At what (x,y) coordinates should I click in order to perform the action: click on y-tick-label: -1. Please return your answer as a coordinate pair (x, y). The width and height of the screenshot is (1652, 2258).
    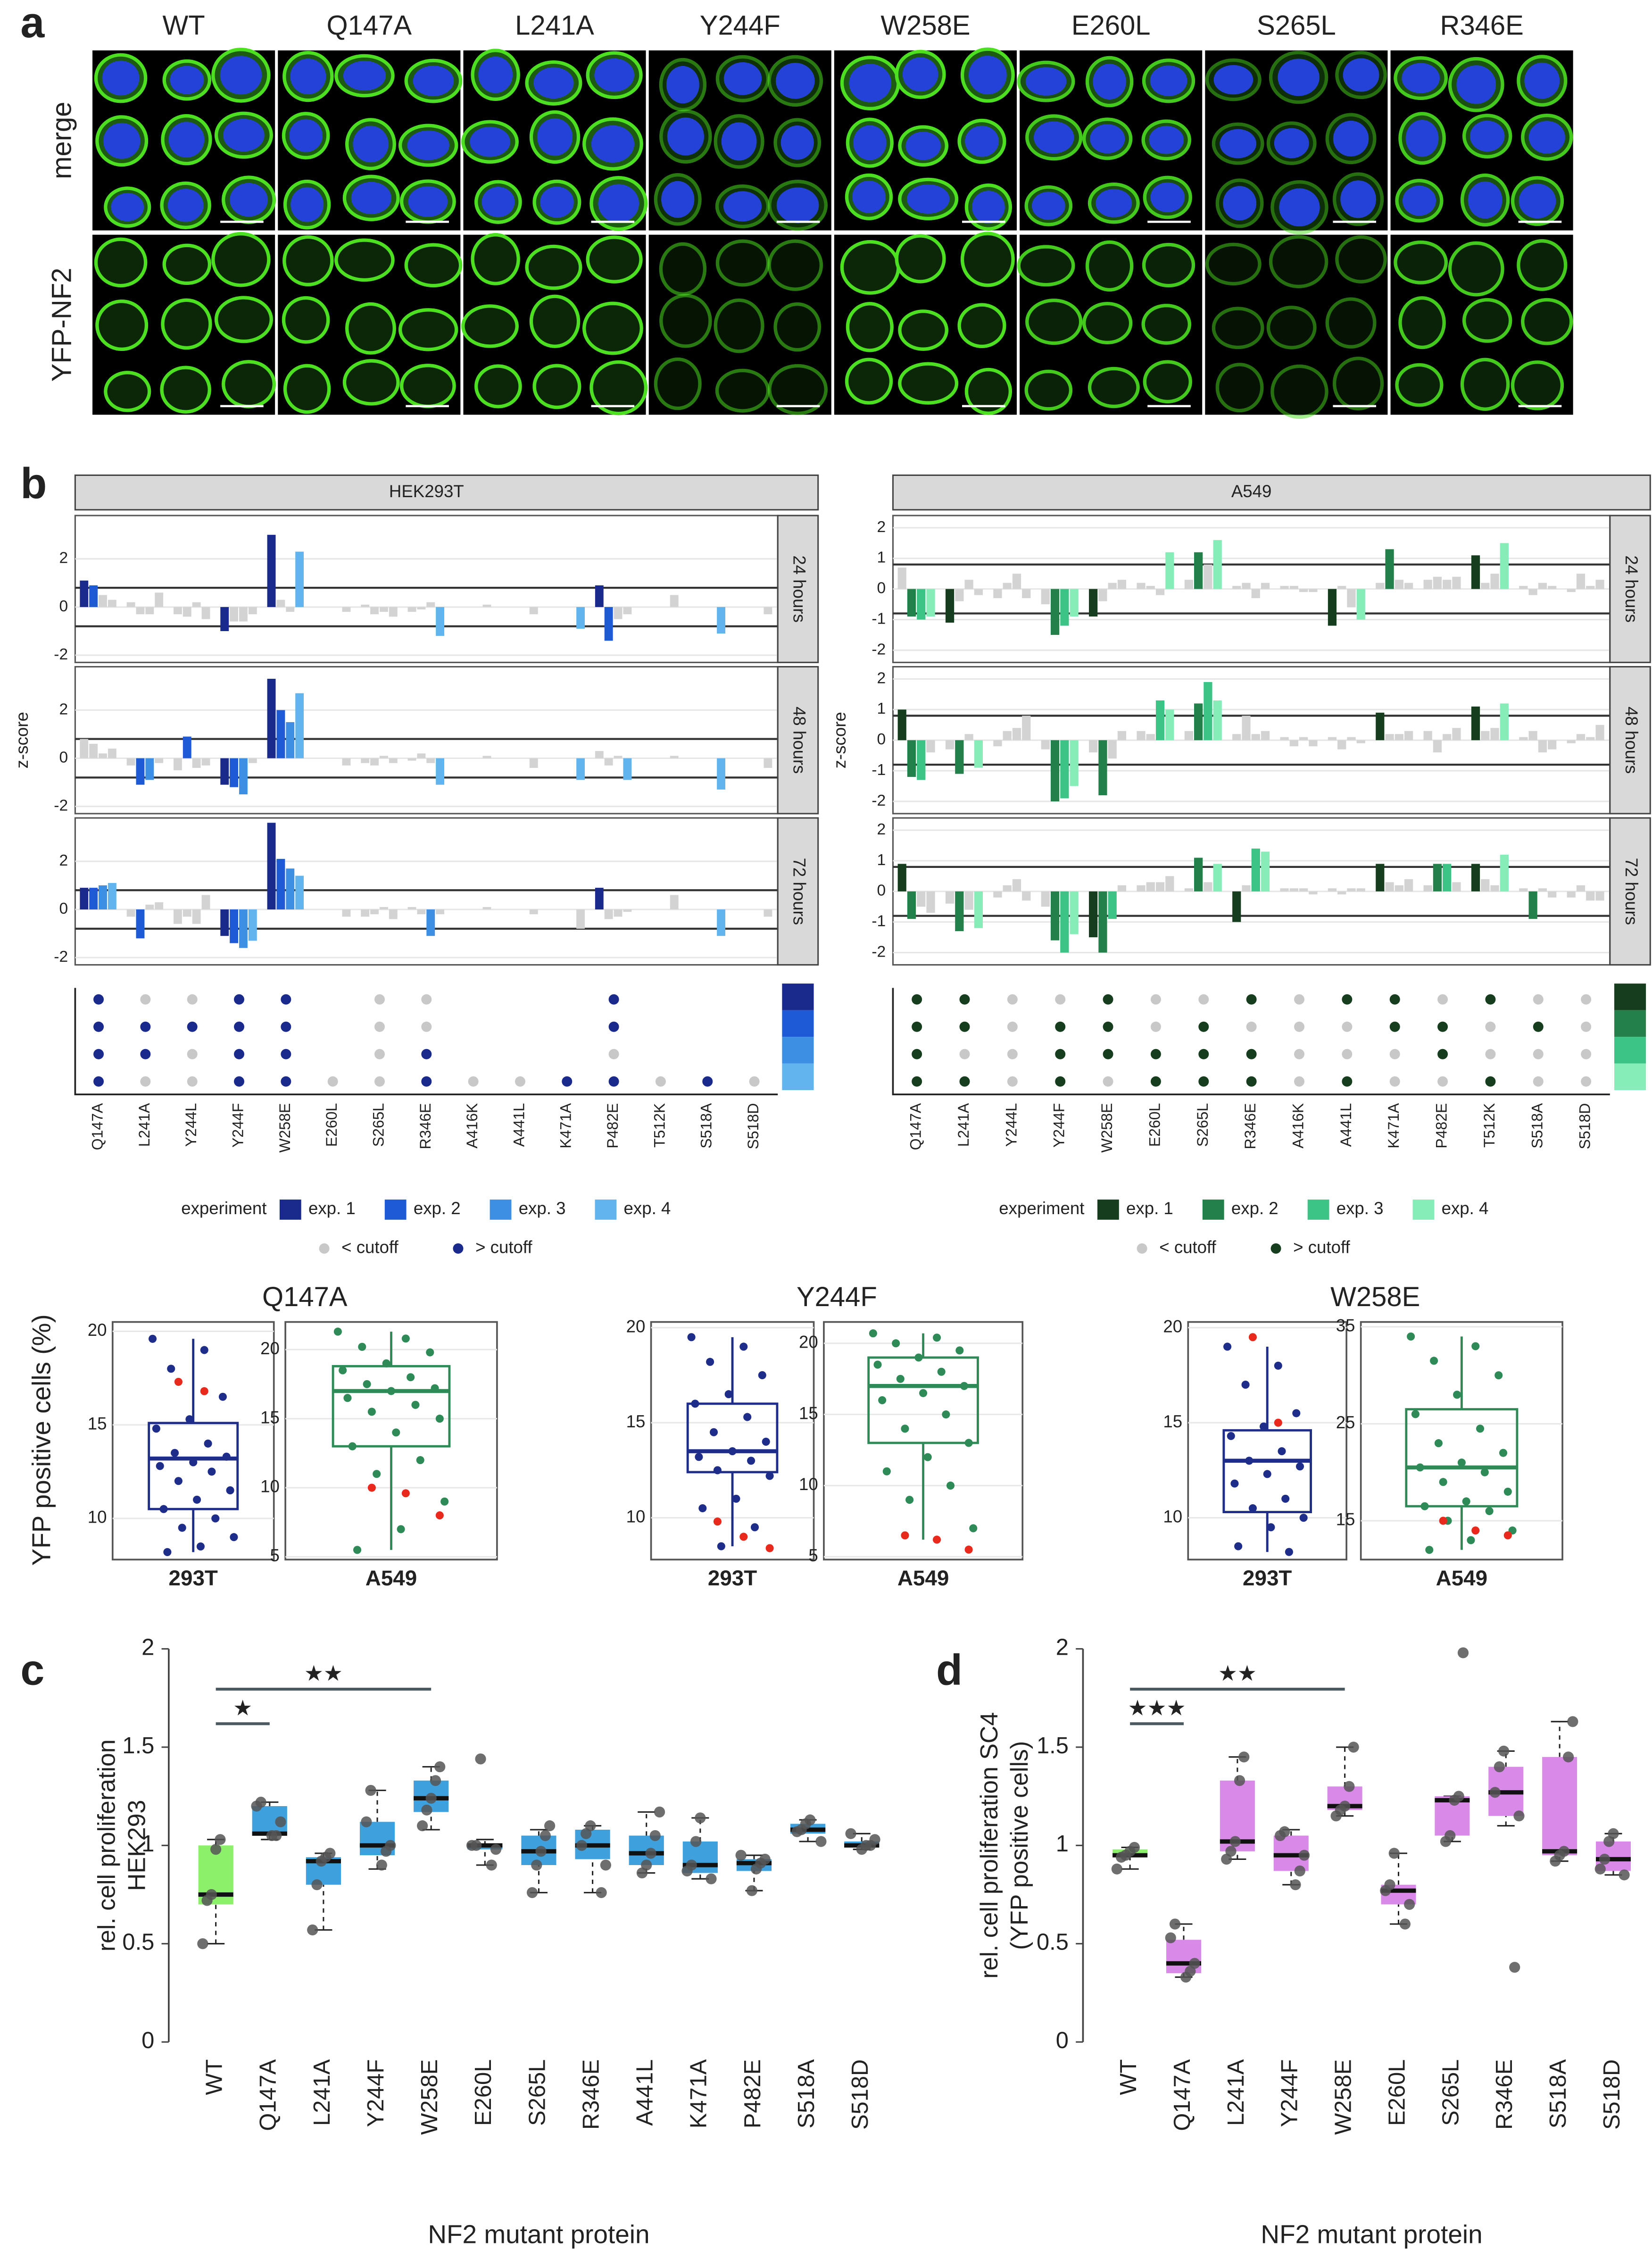
    Looking at the image, I should click on (879, 618).